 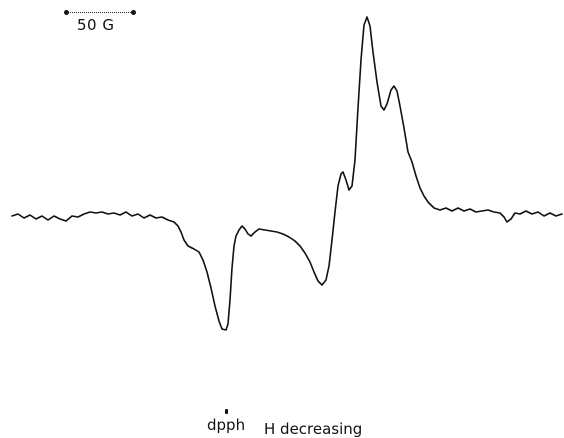 I want to click on field-direction-label: H decreasing, so click(x=313, y=429).